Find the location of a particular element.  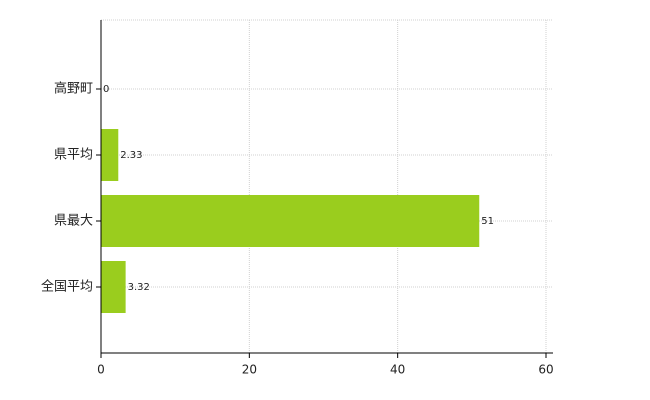

value-label: 51 is located at coordinates (487, 221).